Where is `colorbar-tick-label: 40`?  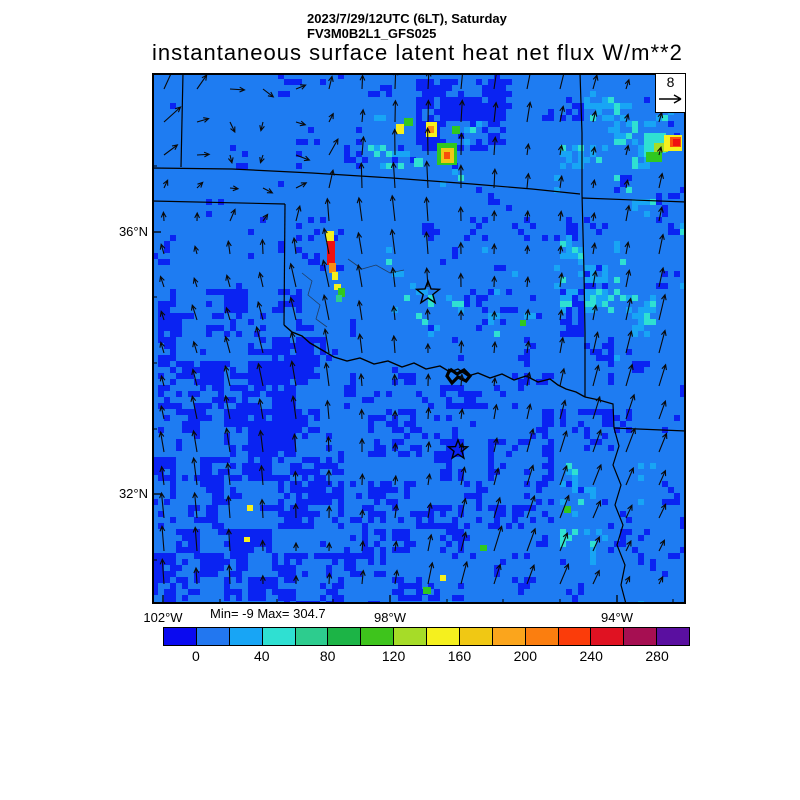
colorbar-tick-label: 40 is located at coordinates (262, 656).